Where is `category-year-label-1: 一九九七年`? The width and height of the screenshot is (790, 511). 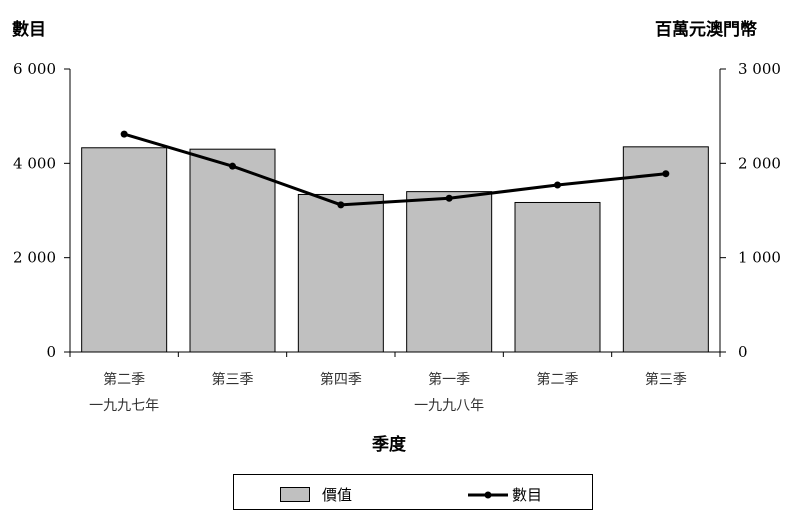
category-year-label-1: 一九九七年 is located at coordinates (124, 406).